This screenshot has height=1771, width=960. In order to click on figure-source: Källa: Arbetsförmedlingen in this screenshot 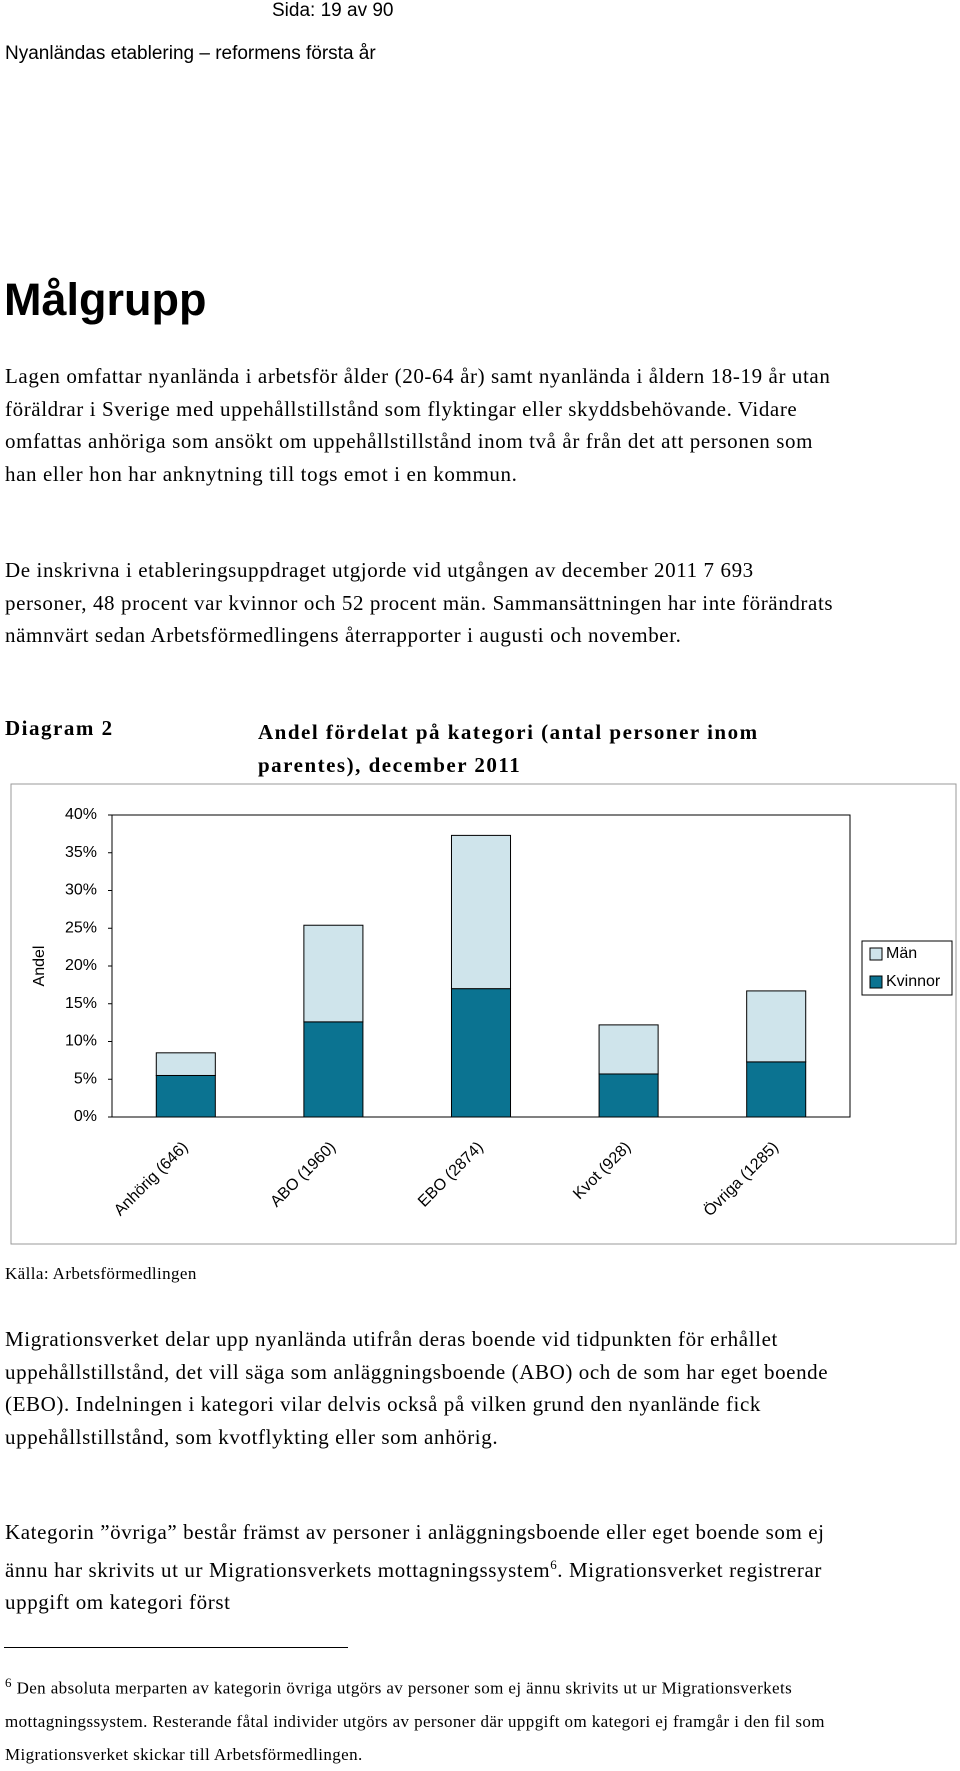, I will do `click(101, 1273)`.